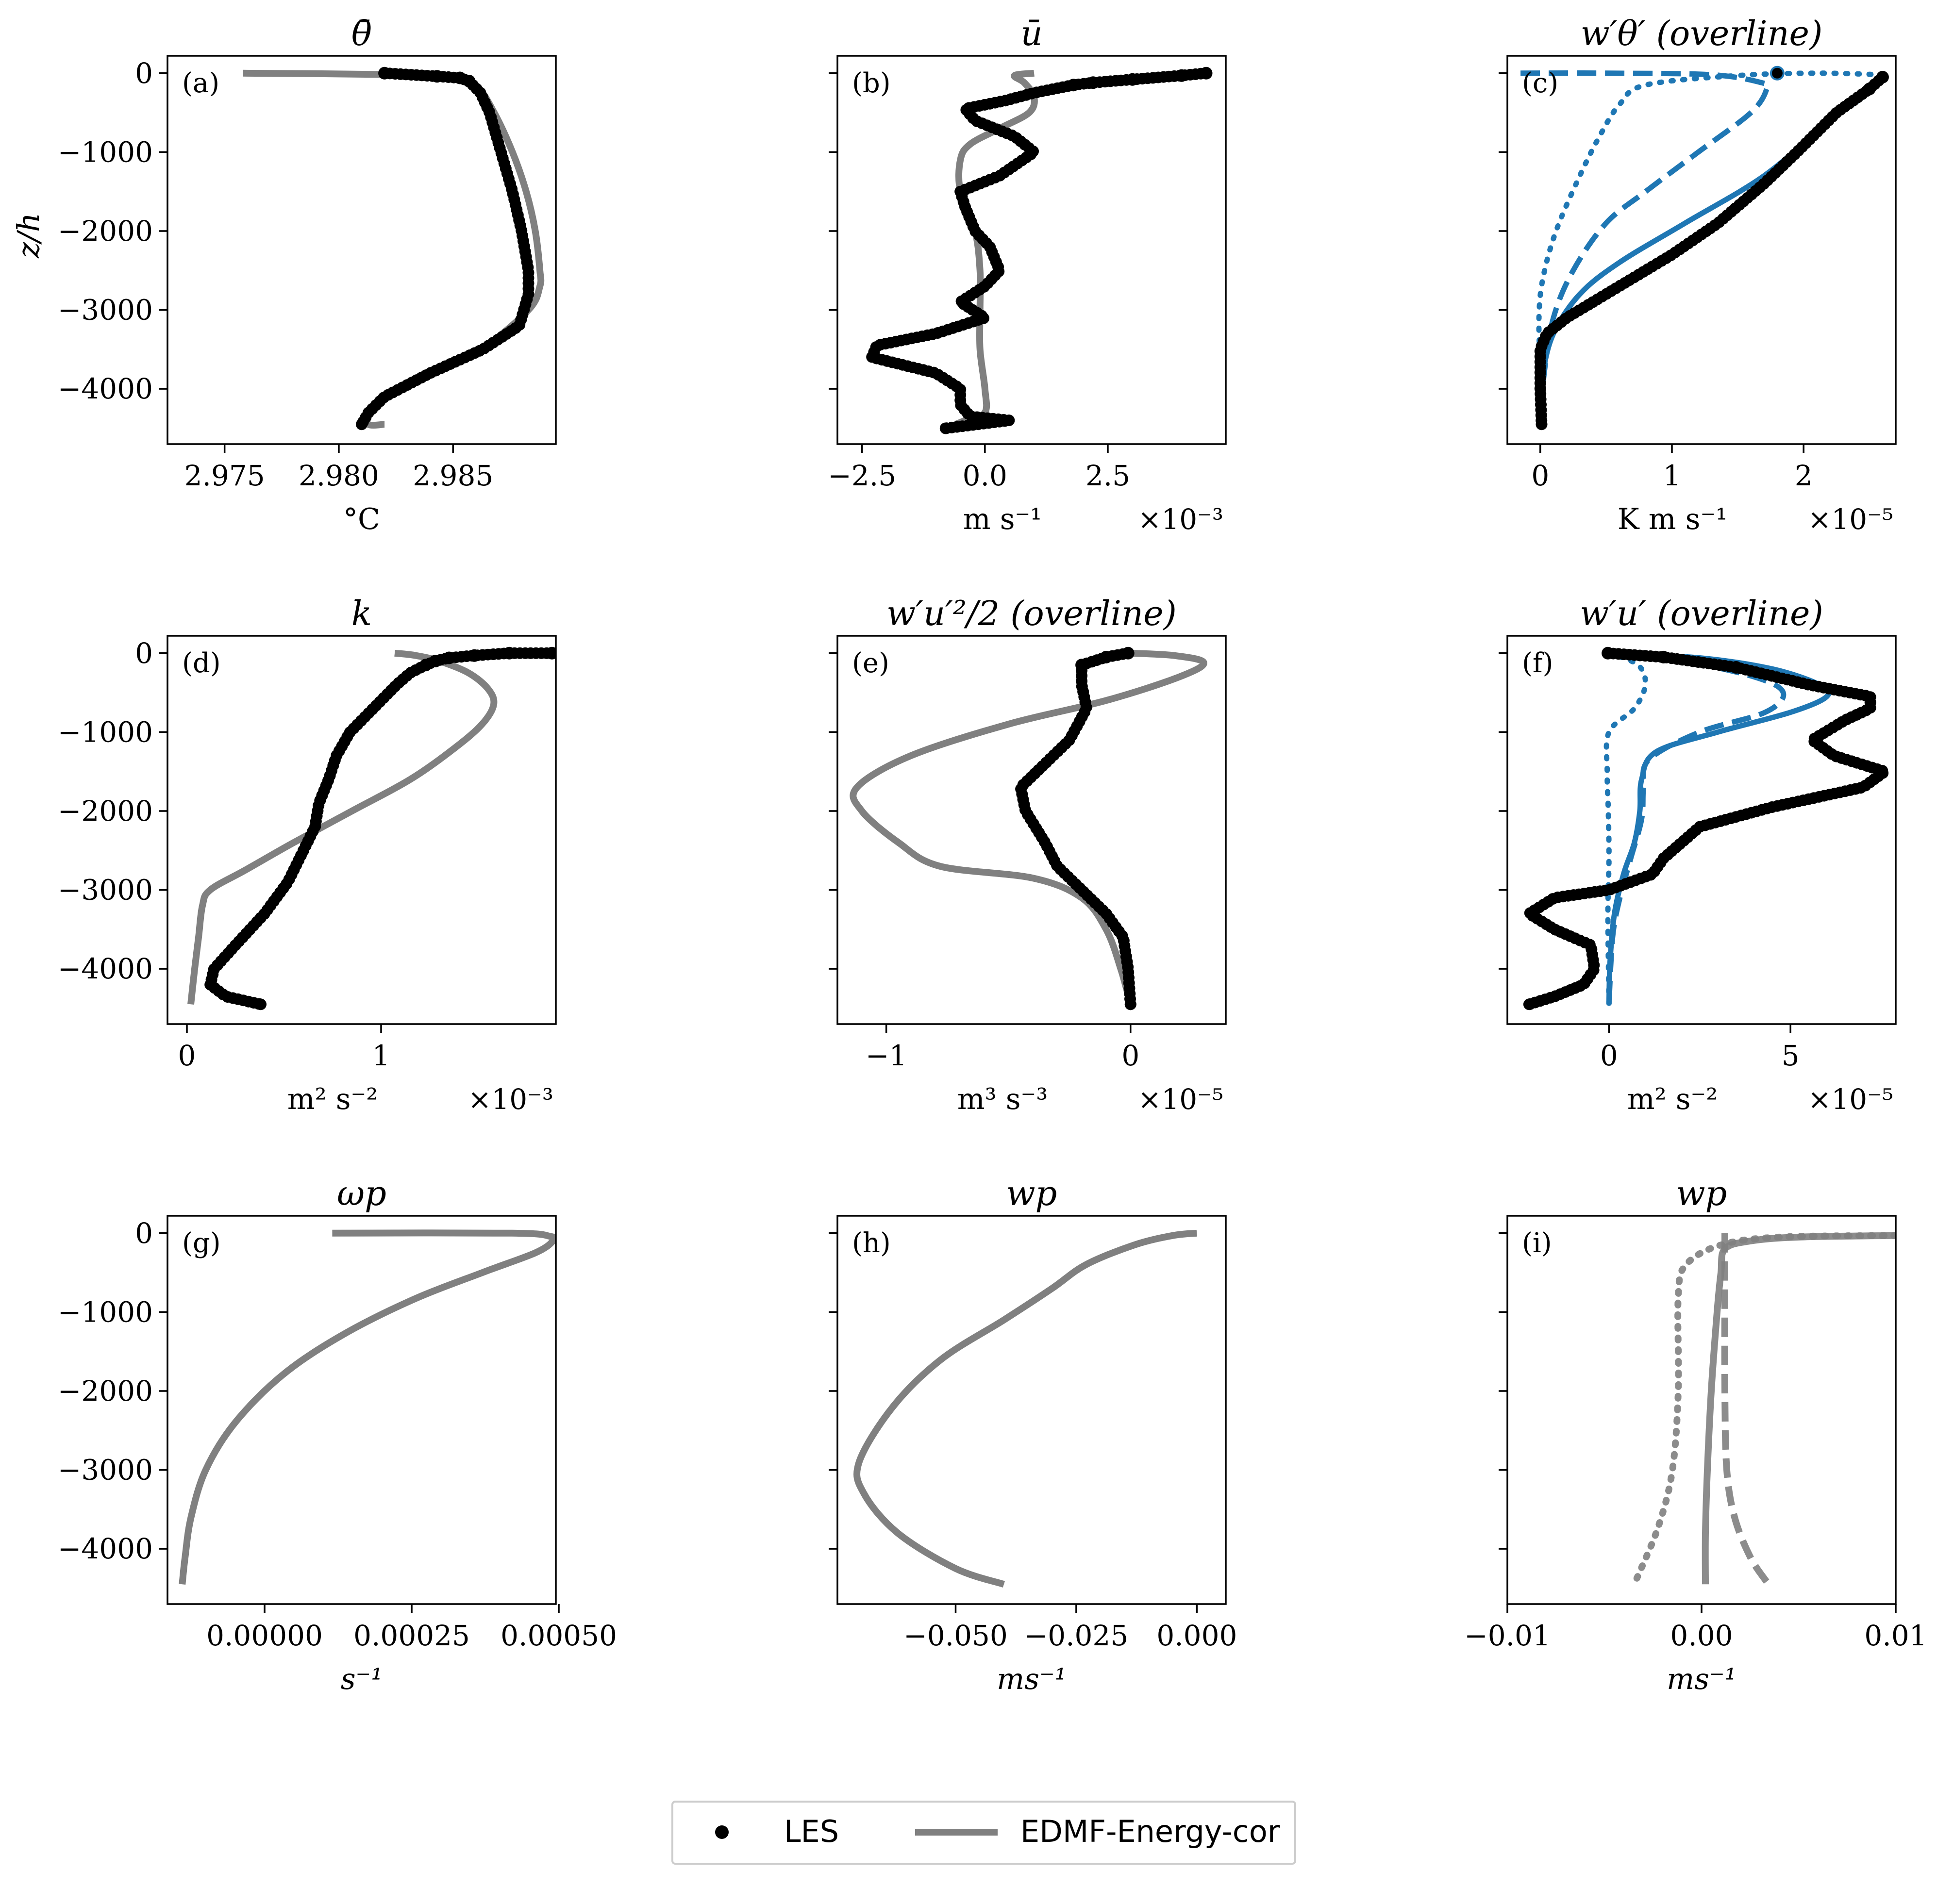 Image resolution: width=1937 pixels, height=1904 pixels. Describe the element at coordinates (983, 1833) in the screenshot. I see `legend: LES EDMF-Energy-cor` at that location.